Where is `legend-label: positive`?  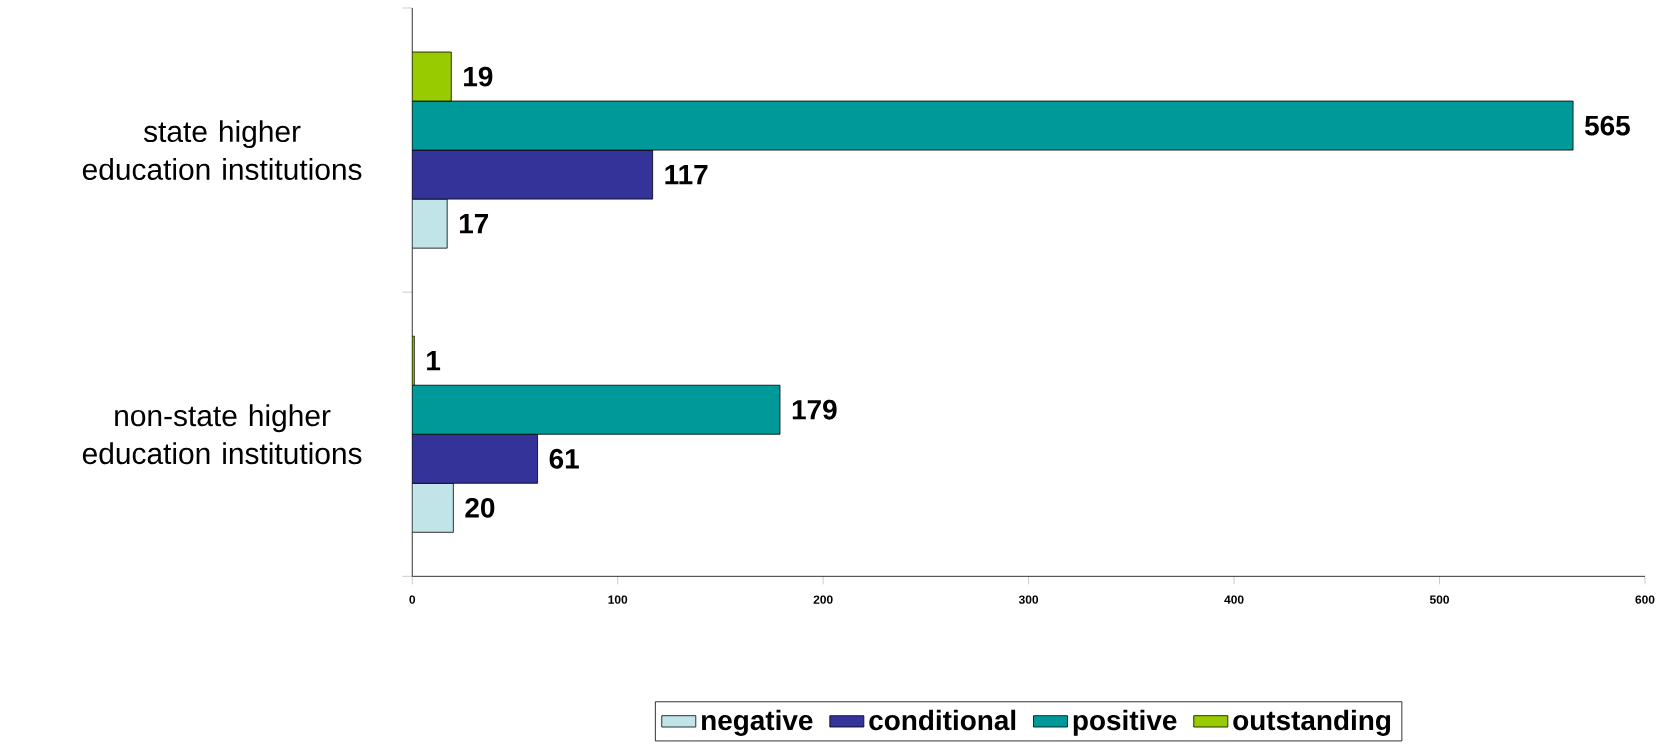
legend-label: positive is located at coordinates (1125, 722).